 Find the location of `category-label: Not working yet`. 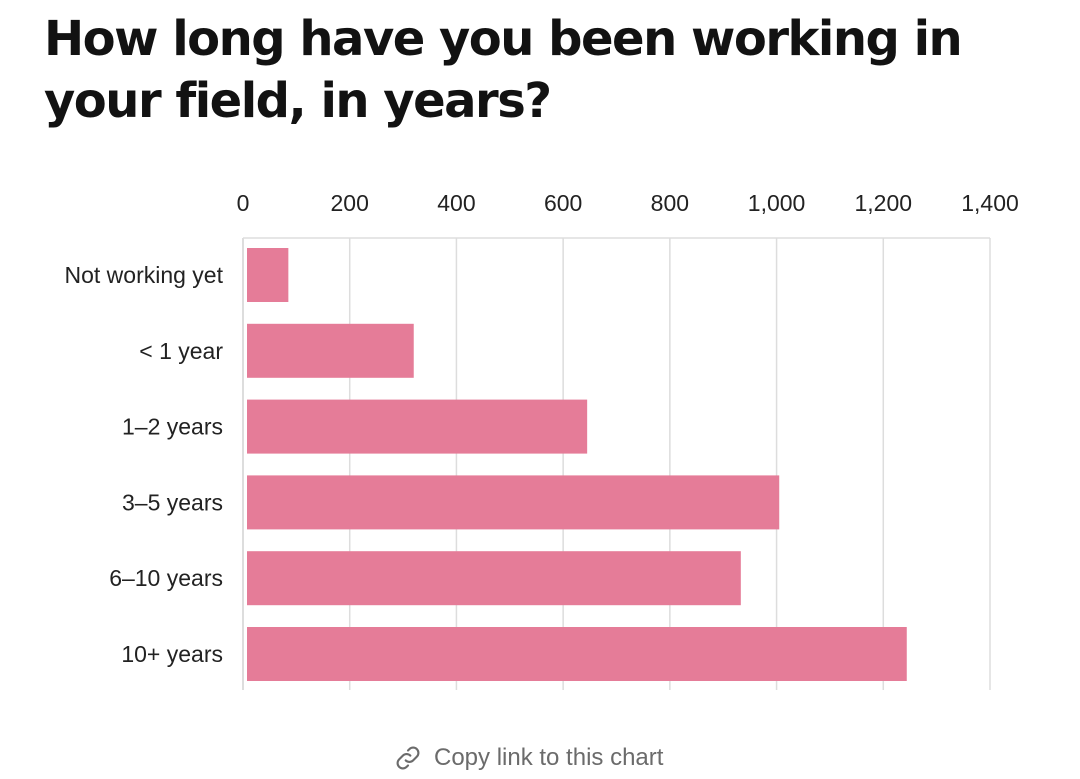

category-label: Not working yet is located at coordinates (143, 275).